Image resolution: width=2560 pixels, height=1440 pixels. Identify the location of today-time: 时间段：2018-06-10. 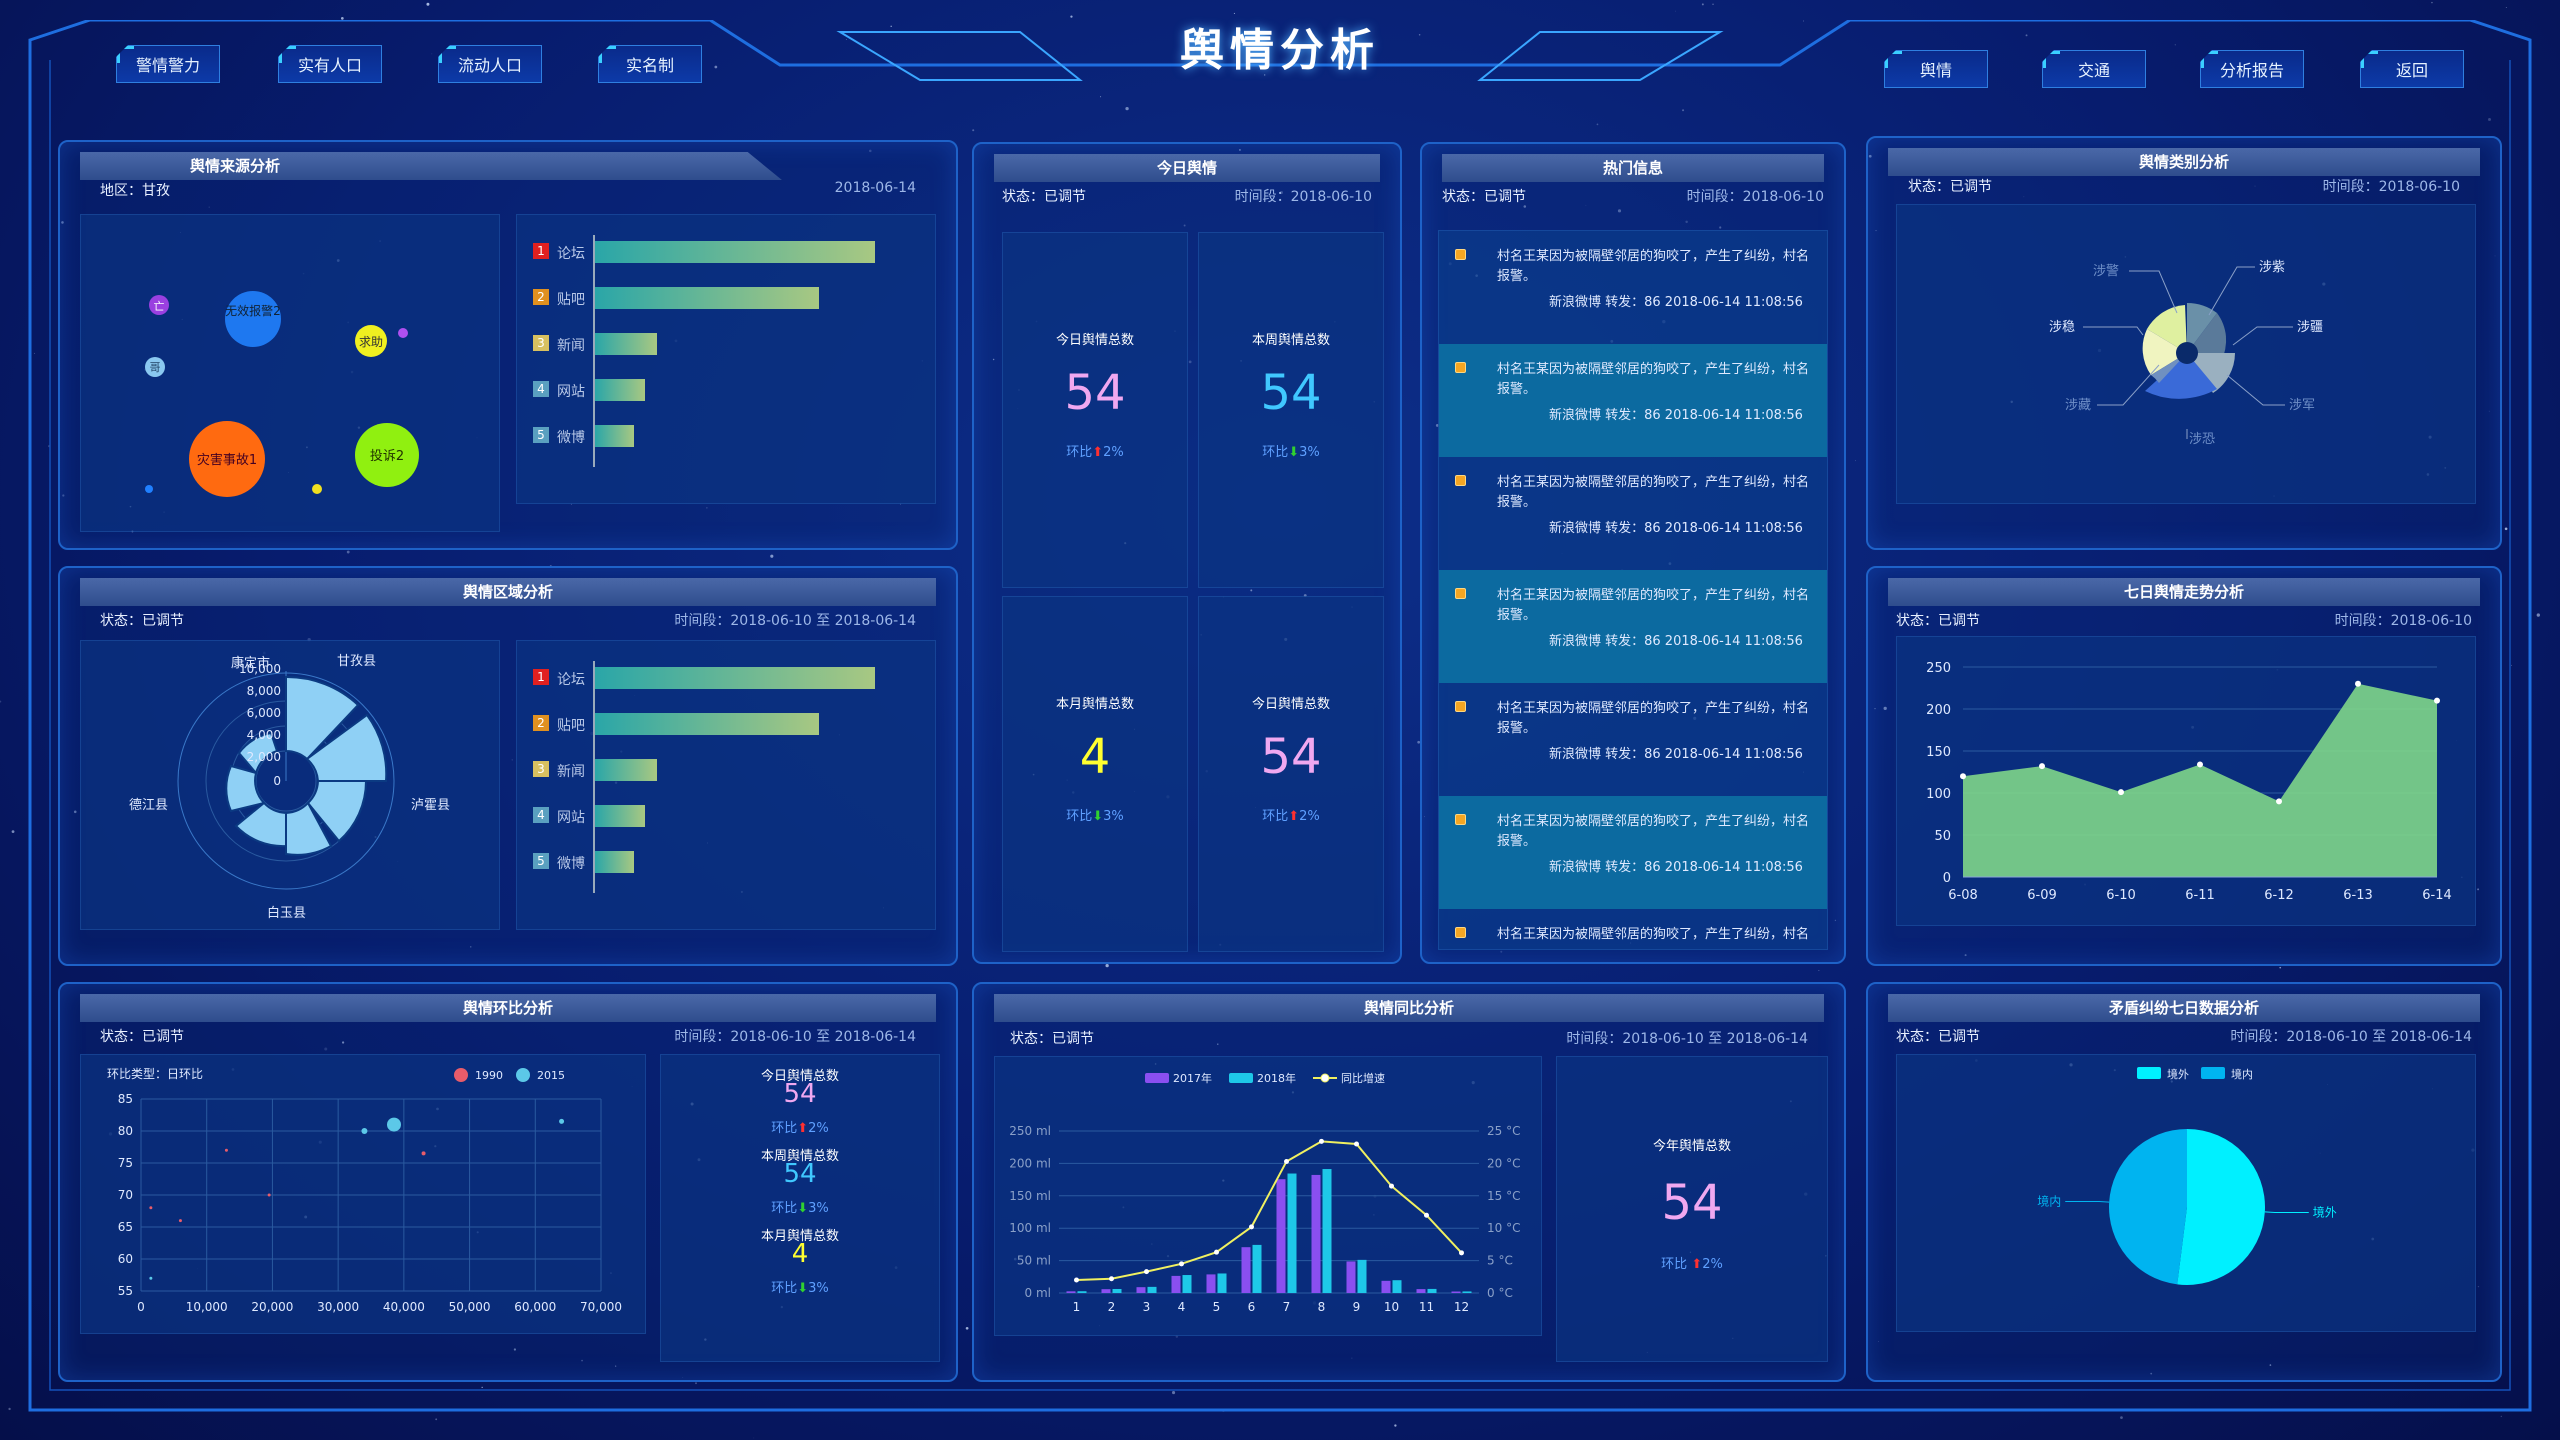
(1303, 197).